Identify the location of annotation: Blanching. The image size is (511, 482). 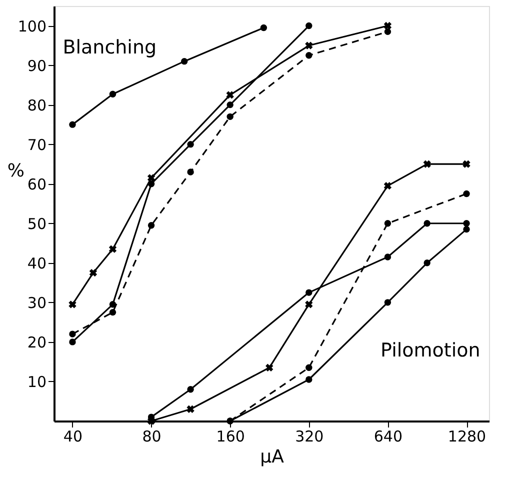
(109, 47).